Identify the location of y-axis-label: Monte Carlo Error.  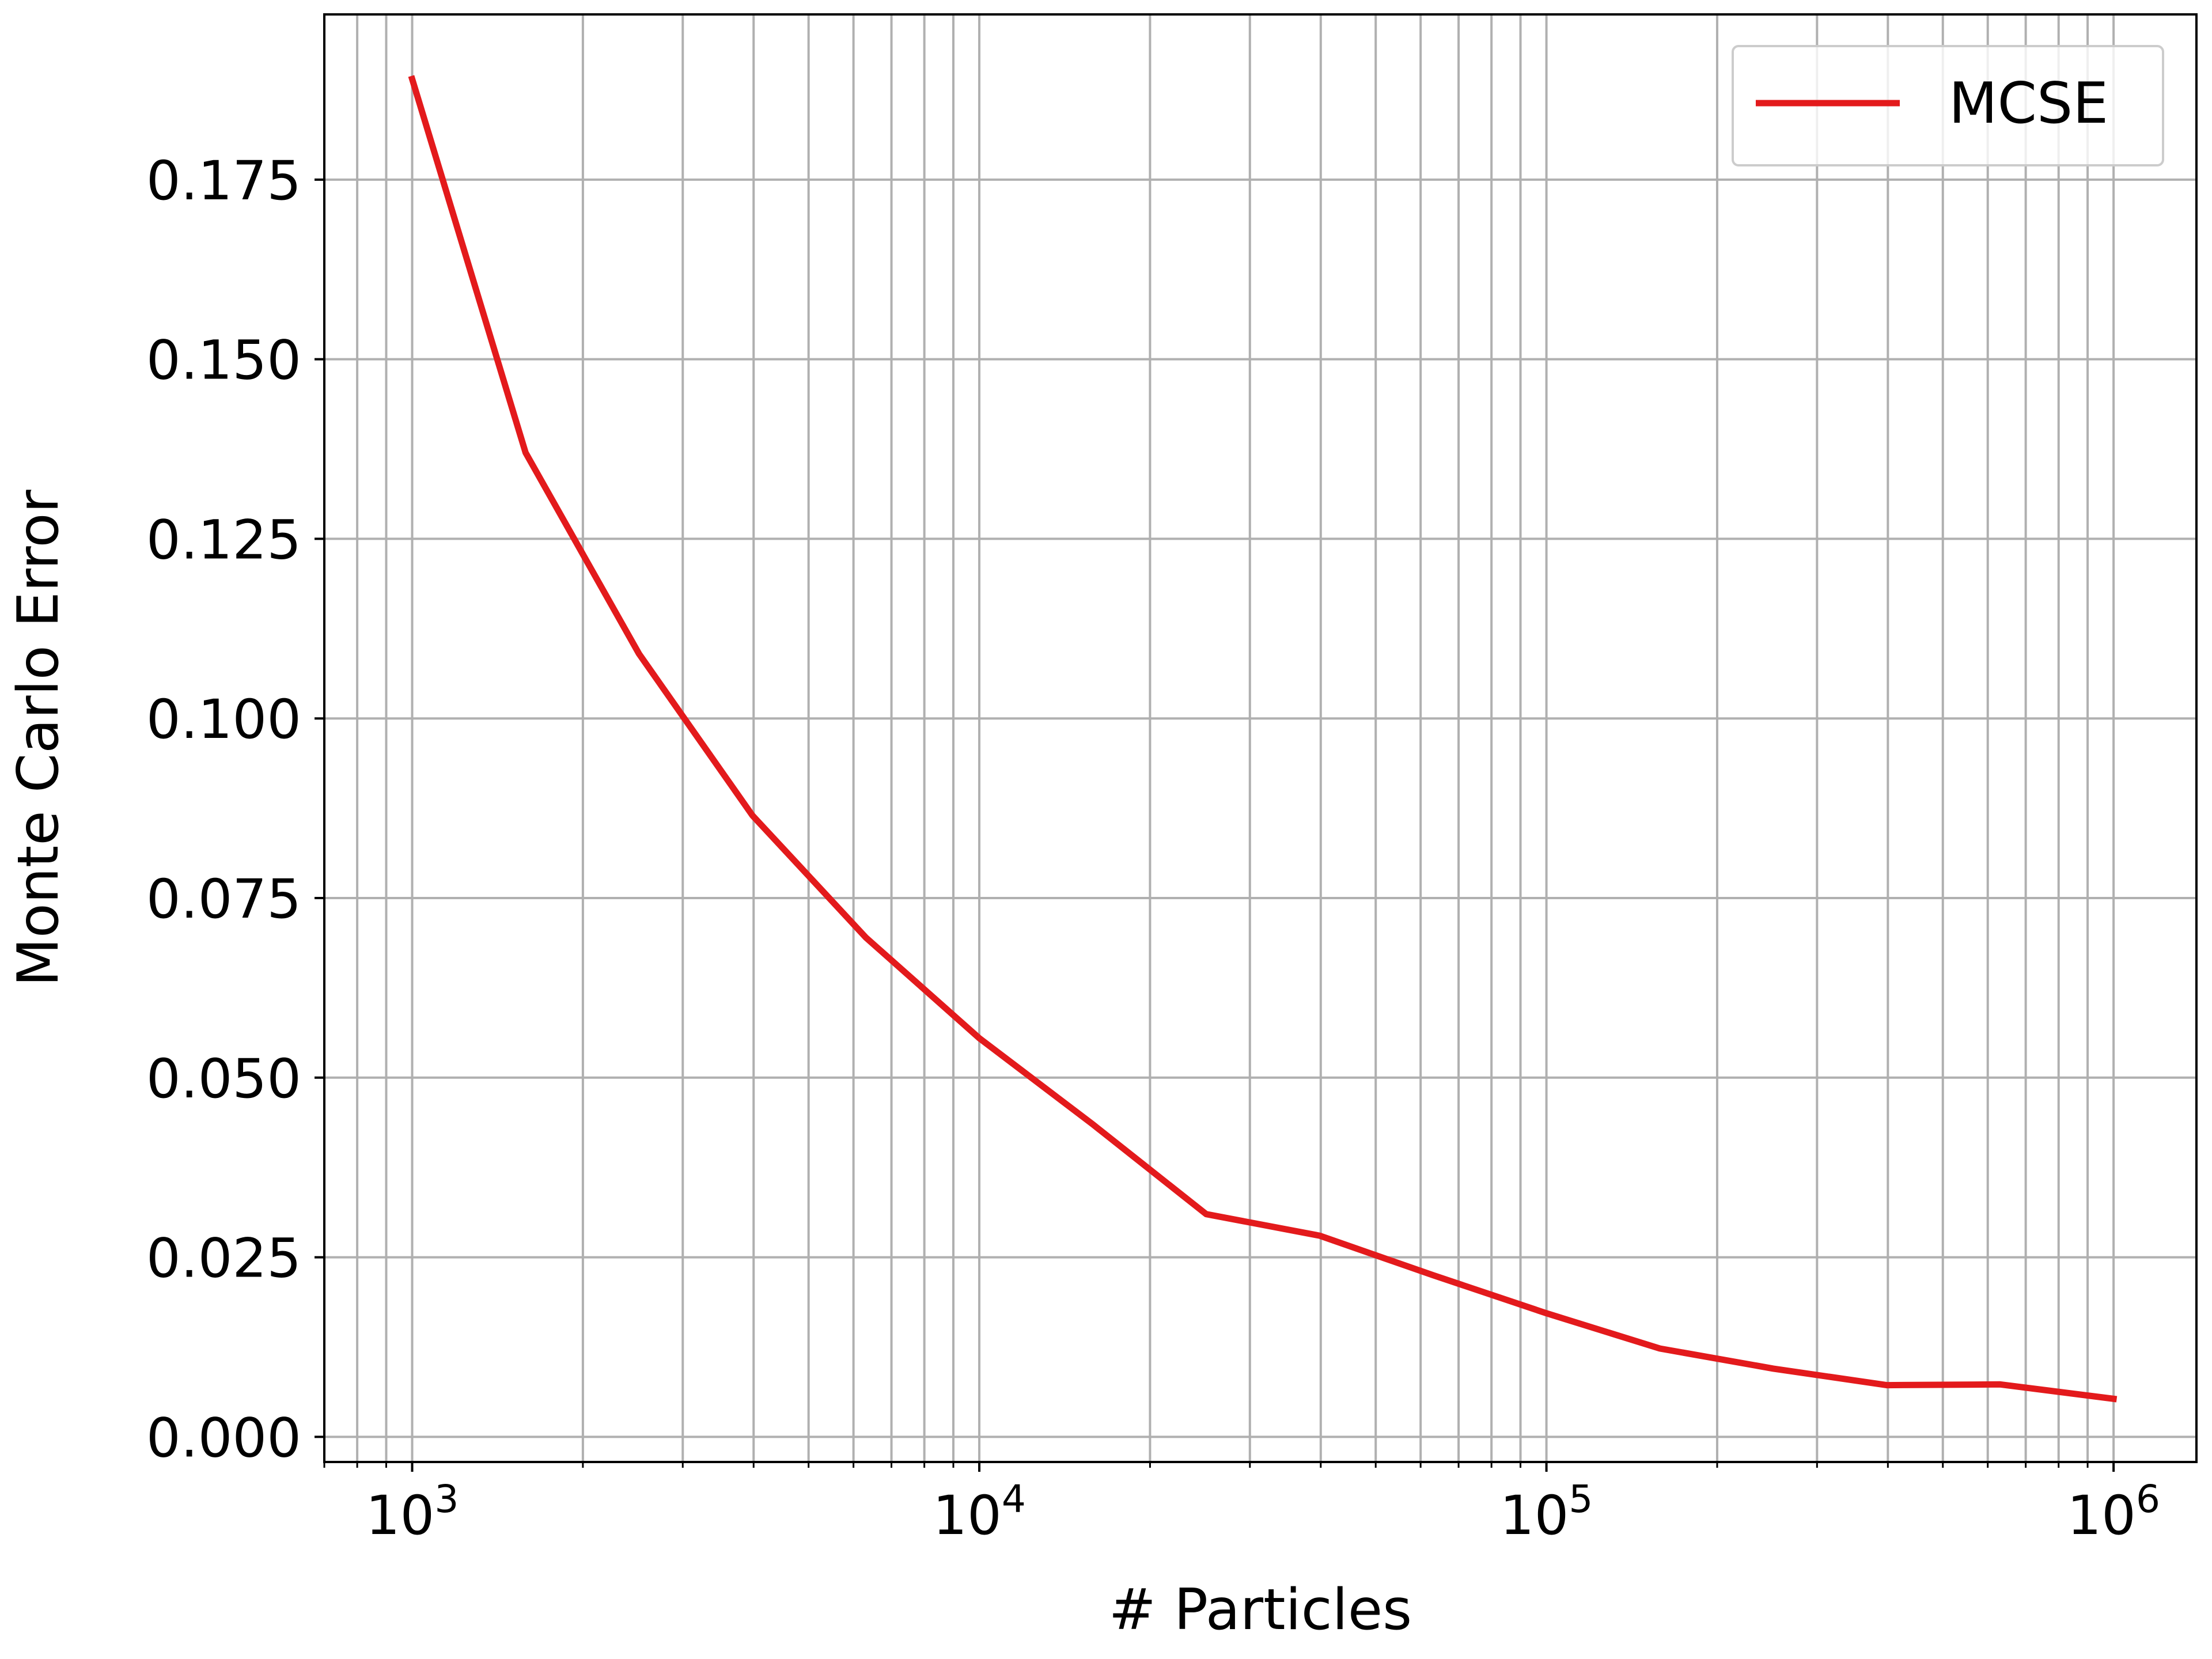
(38, 738).